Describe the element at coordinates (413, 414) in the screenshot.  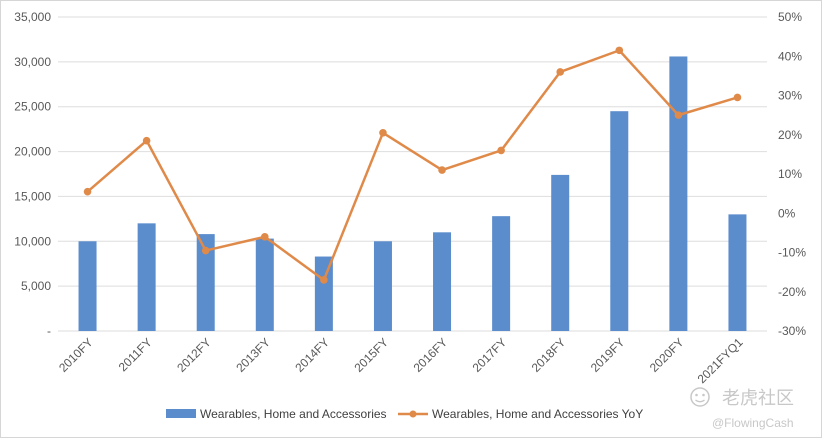
I see `legend-swatch-marker` at that location.